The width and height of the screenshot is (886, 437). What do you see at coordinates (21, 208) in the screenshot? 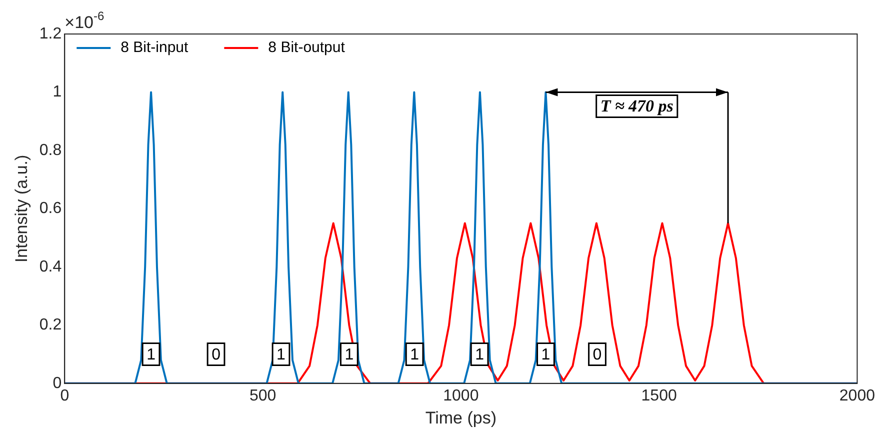
I see `y-axis-title: Intensity (a.u.)` at bounding box center [21, 208].